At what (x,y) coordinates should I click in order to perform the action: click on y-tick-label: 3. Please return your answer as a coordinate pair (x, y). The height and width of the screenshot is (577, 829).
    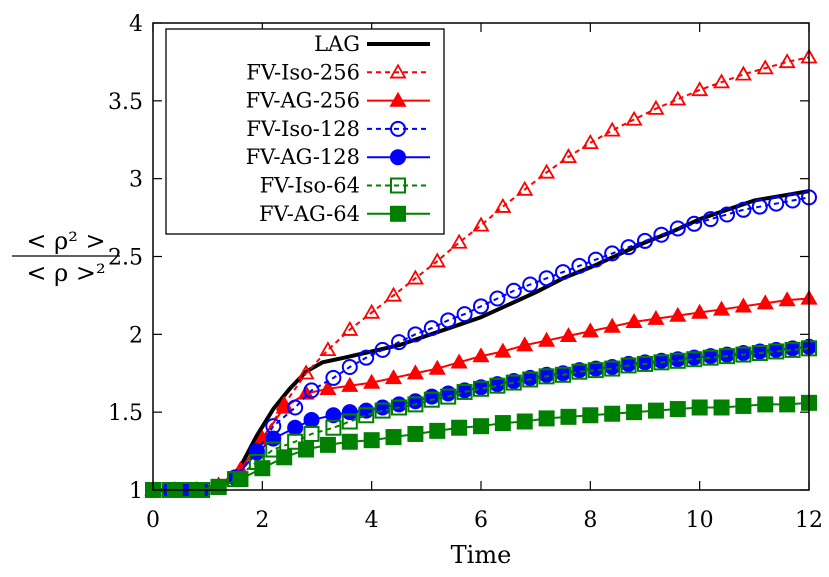
    Looking at the image, I should click on (136, 180).